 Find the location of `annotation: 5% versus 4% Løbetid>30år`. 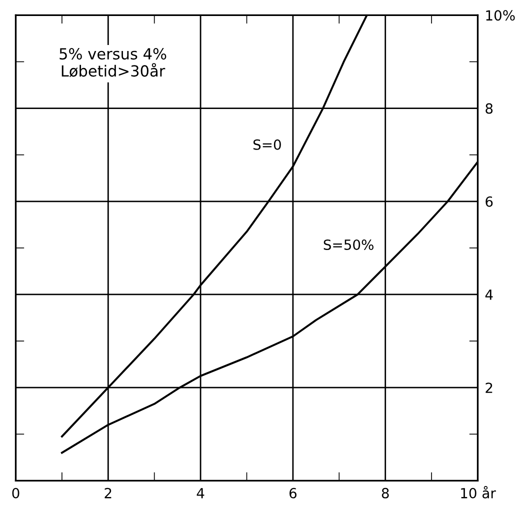

annotation: 5% versus 4% Løbetid>30år is located at coordinates (113, 63).